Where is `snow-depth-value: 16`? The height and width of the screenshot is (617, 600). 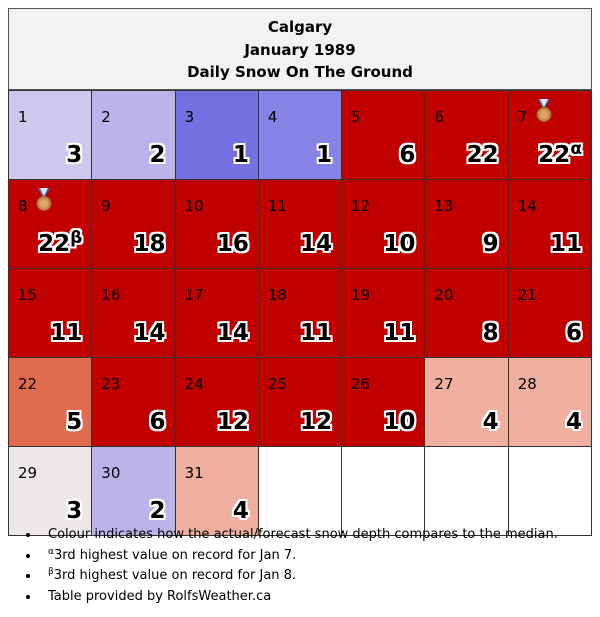 snow-depth-value: 16 is located at coordinates (233, 244).